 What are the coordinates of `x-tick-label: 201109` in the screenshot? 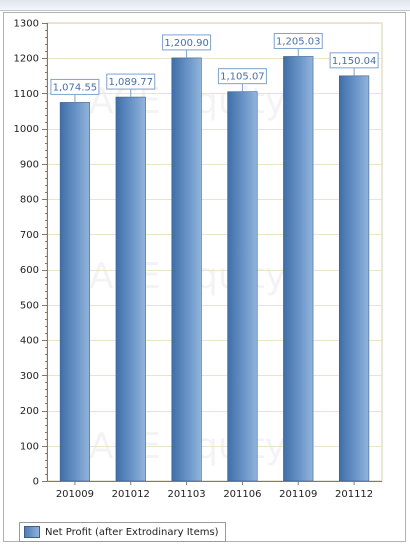 It's located at (298, 494).